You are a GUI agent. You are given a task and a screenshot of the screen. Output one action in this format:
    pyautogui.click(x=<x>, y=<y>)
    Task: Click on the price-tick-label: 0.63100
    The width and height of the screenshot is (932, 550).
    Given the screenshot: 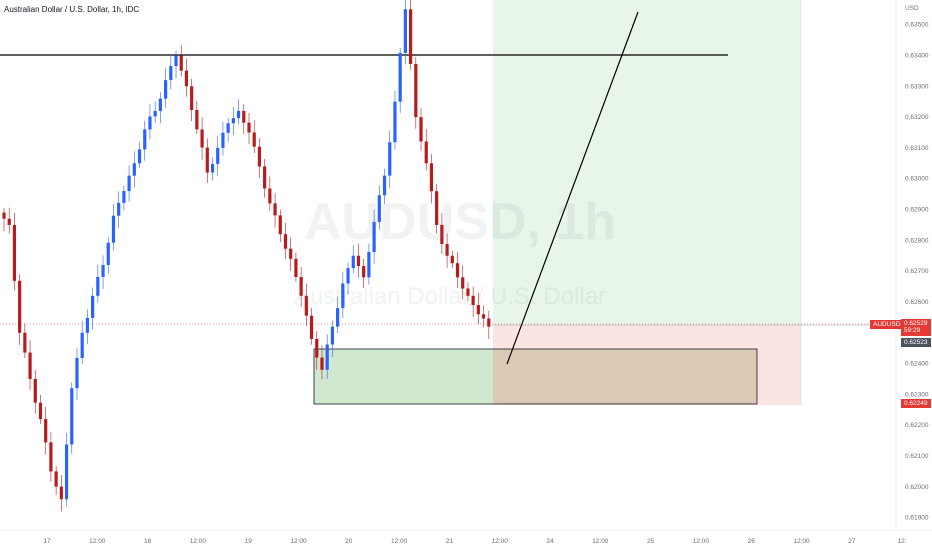 What is the action you would take?
    pyautogui.click(x=917, y=148)
    